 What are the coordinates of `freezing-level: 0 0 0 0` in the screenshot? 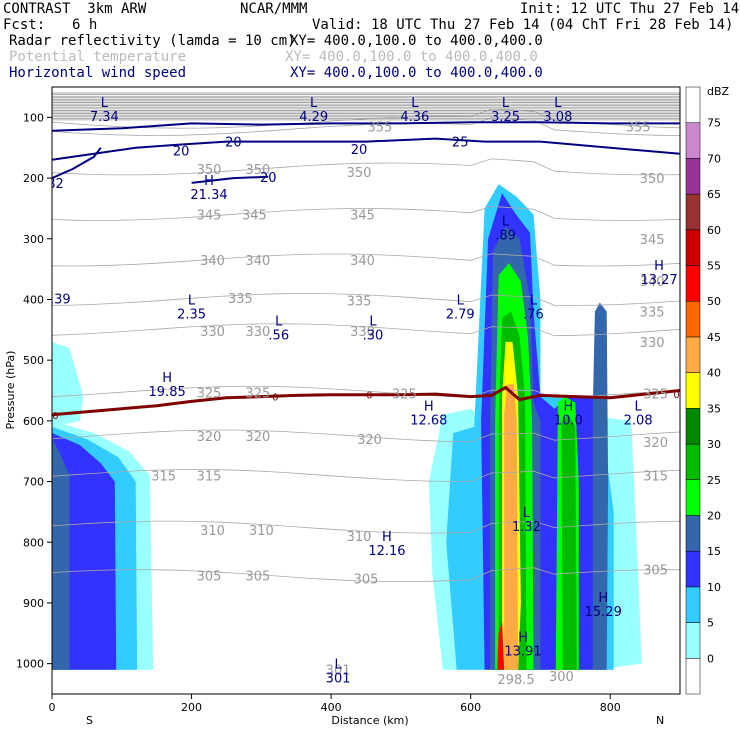 It's located at (366, 403).